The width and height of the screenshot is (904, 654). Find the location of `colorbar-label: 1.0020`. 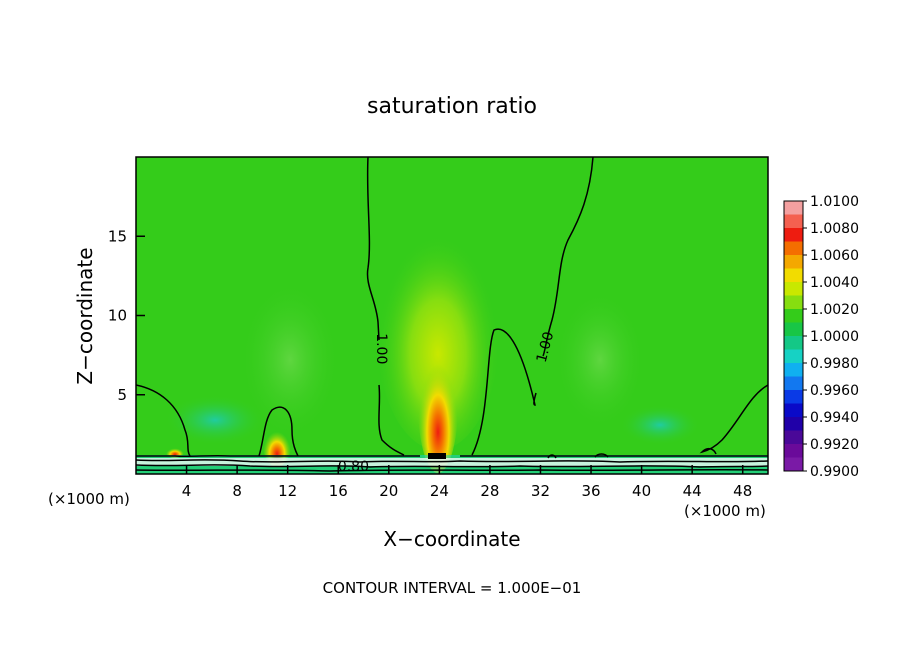

colorbar-label: 1.0020 is located at coordinates (834, 310).